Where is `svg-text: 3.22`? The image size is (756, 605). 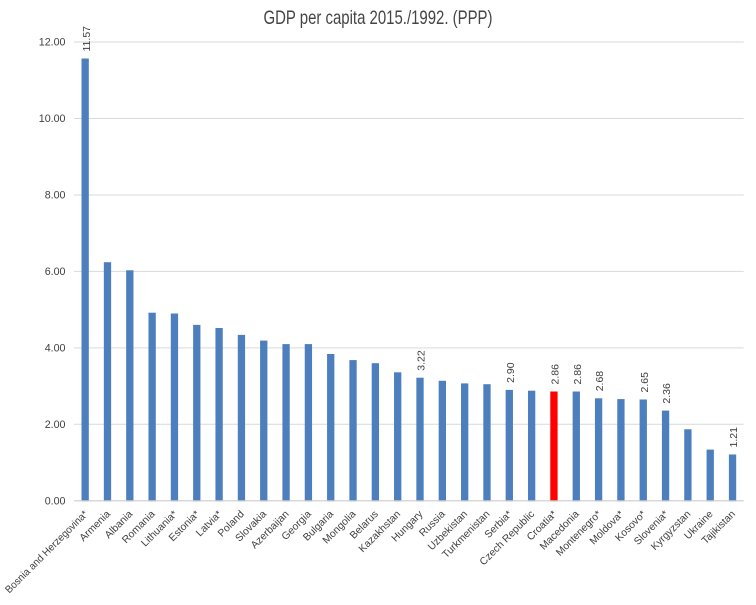 svg-text: 3.22 is located at coordinates (422, 360).